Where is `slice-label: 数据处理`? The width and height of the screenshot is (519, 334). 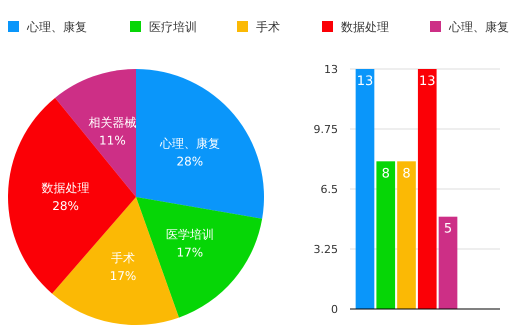 slice-label: 数据处理 is located at coordinates (66, 187).